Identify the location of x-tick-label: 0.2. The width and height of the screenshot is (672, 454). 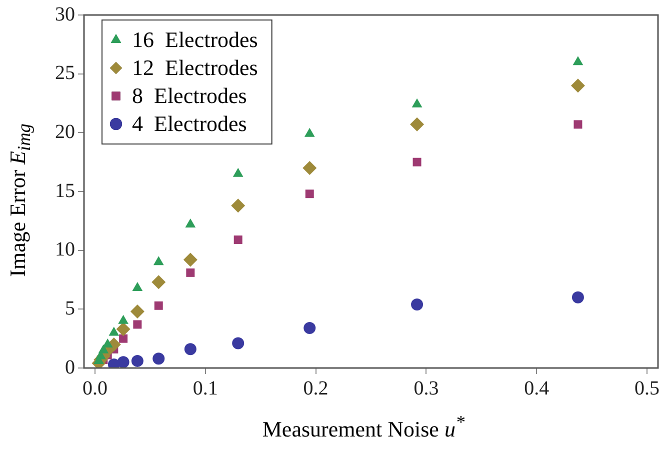
(315, 388).